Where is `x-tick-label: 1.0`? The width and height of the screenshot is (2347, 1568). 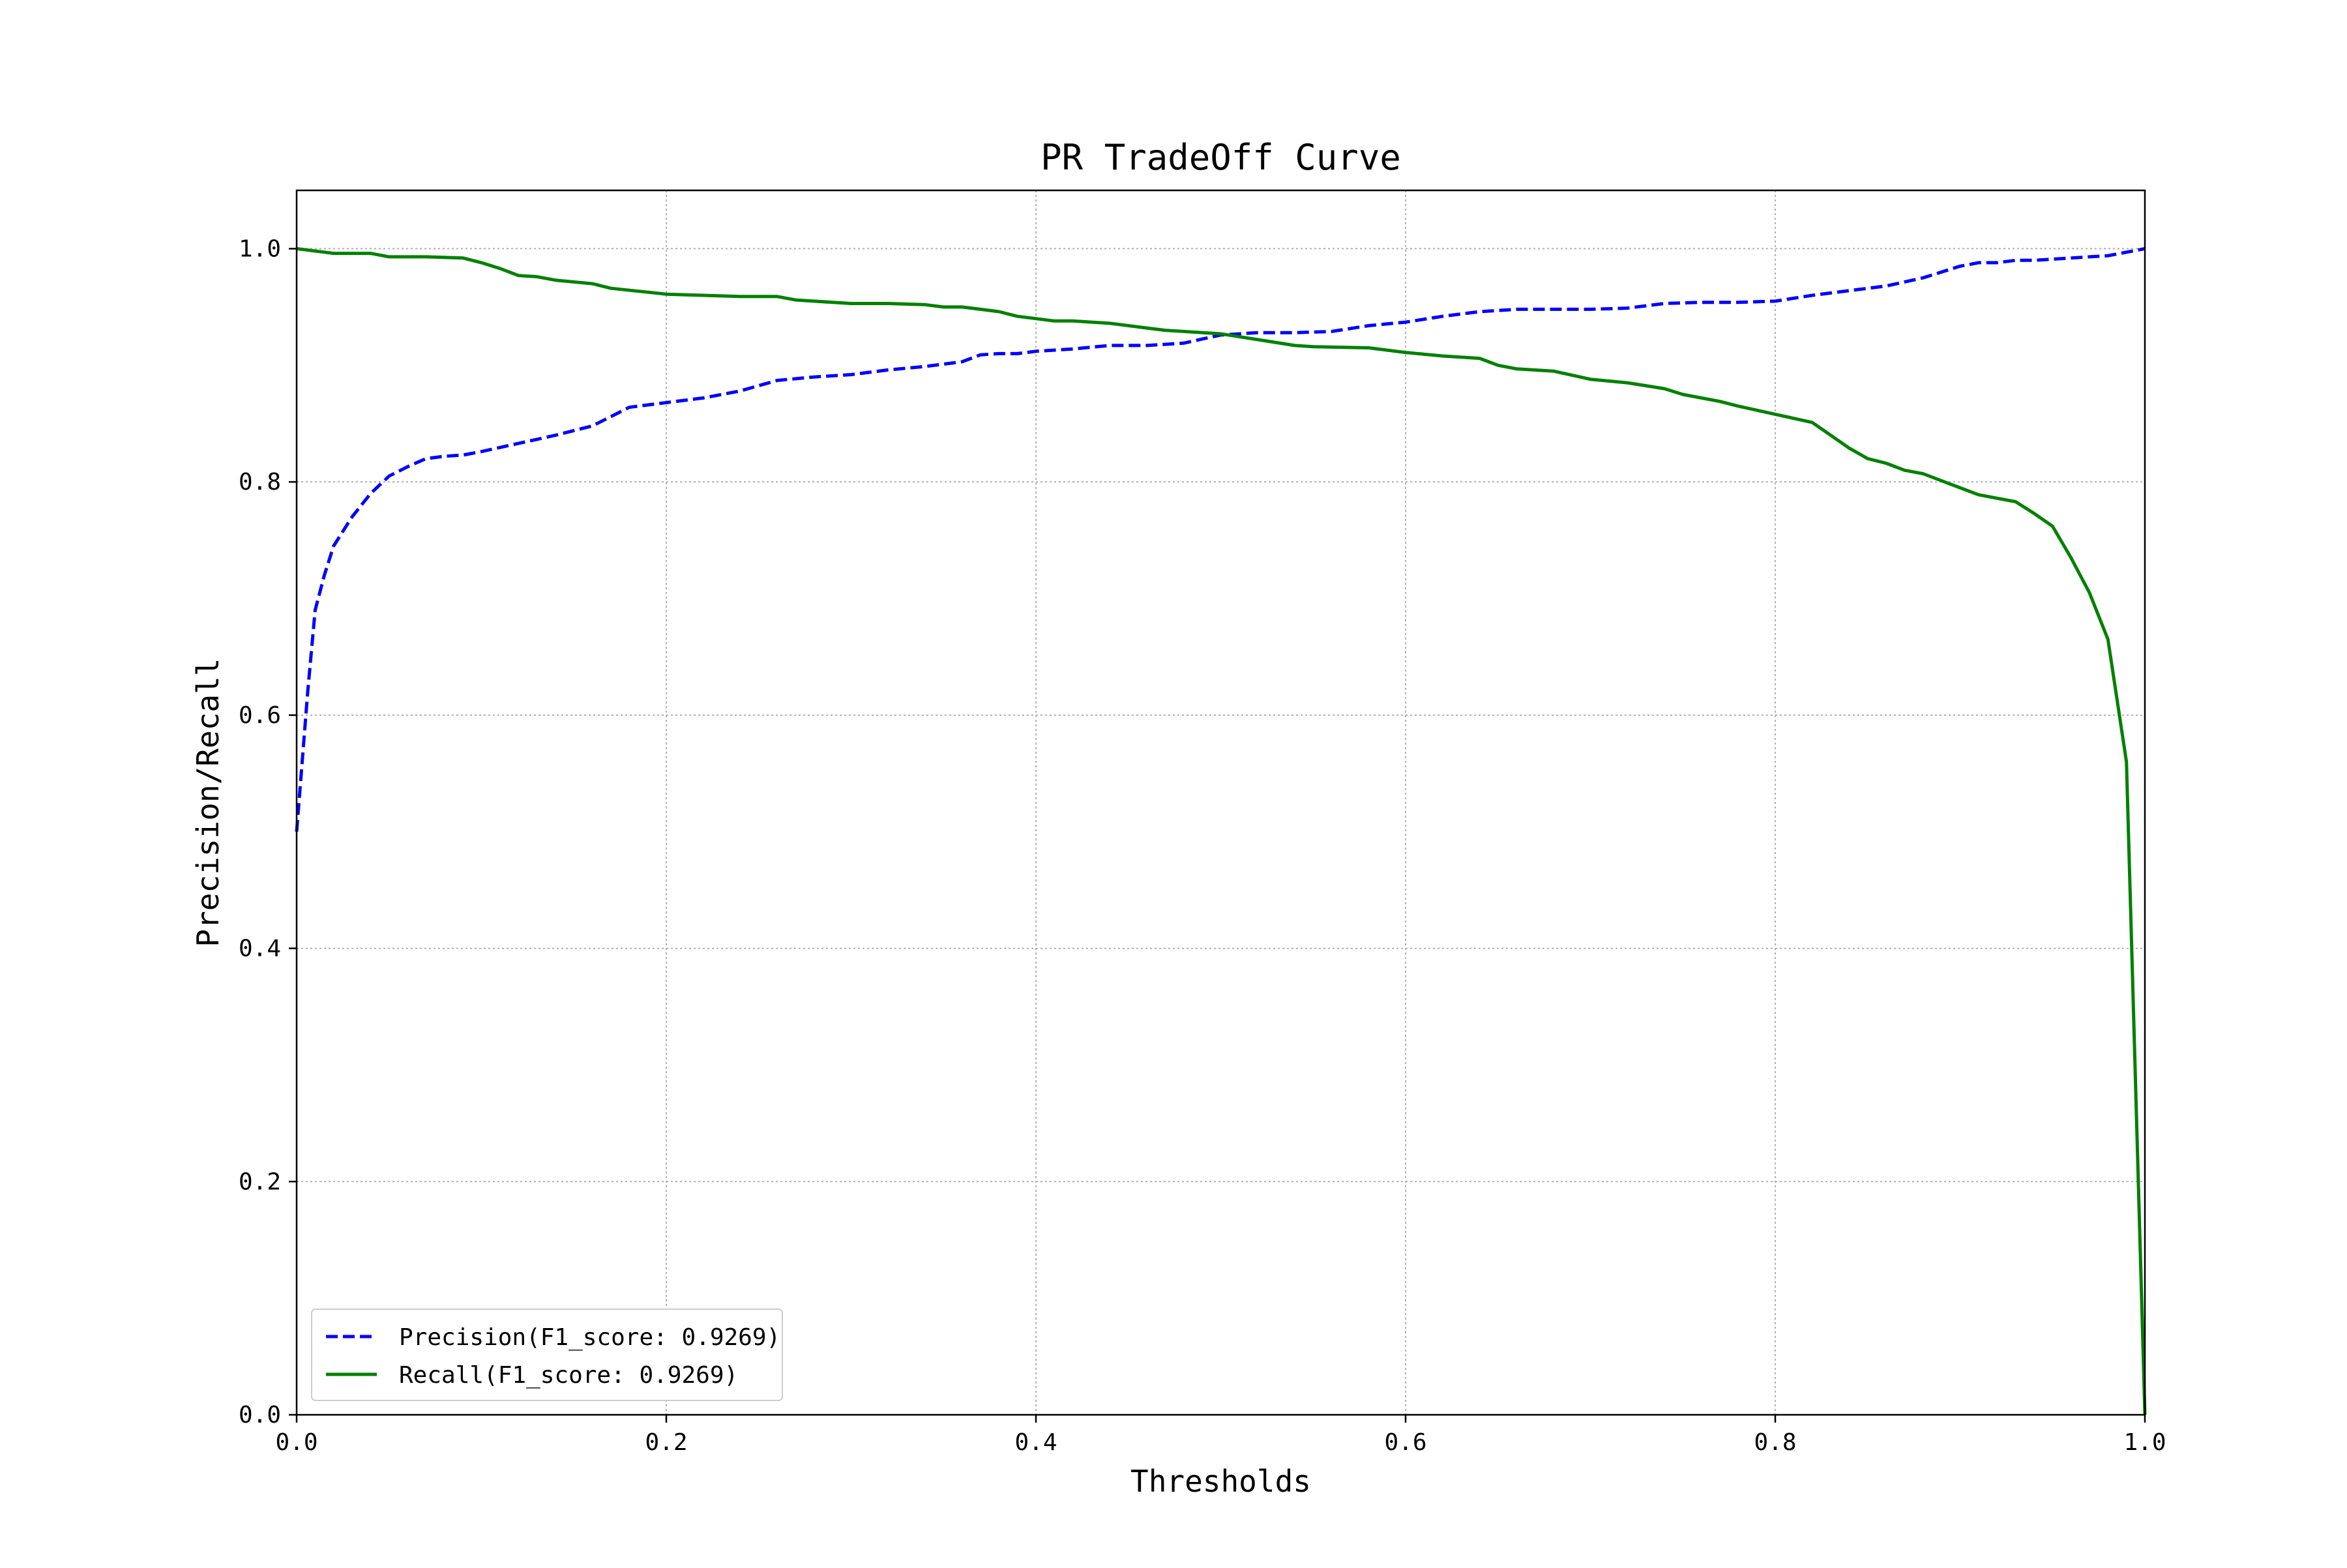 x-tick-label: 1.0 is located at coordinates (2144, 1442).